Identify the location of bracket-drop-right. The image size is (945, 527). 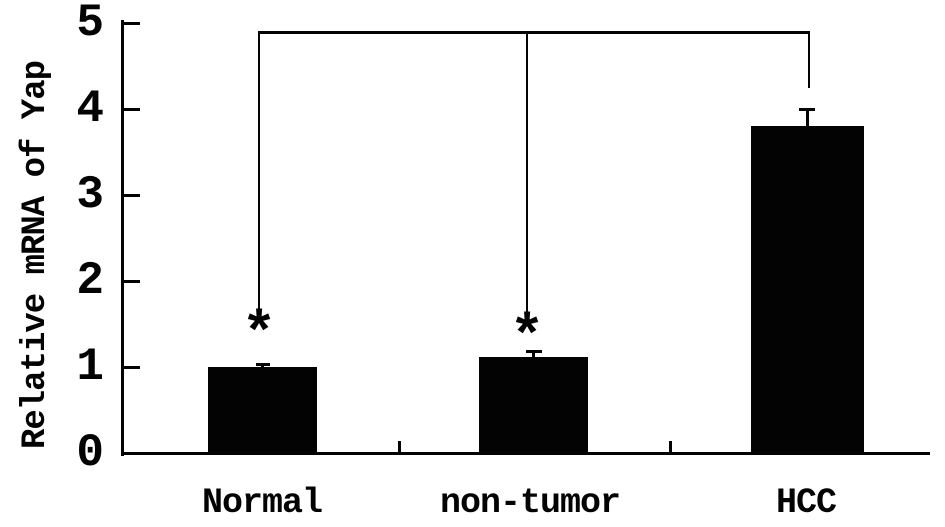
(809, 59).